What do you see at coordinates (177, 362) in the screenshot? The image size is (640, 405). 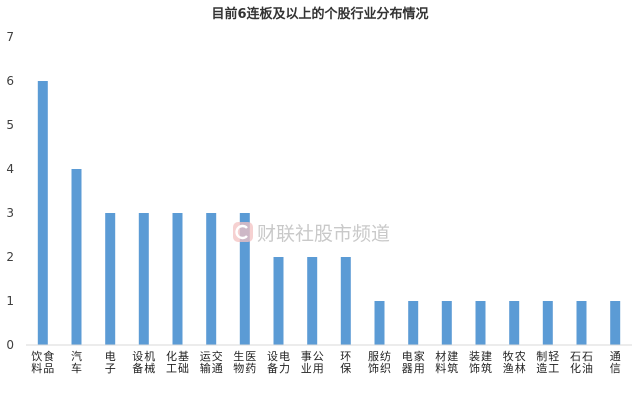 I see `x-tick-label: 基础化工` at bounding box center [177, 362].